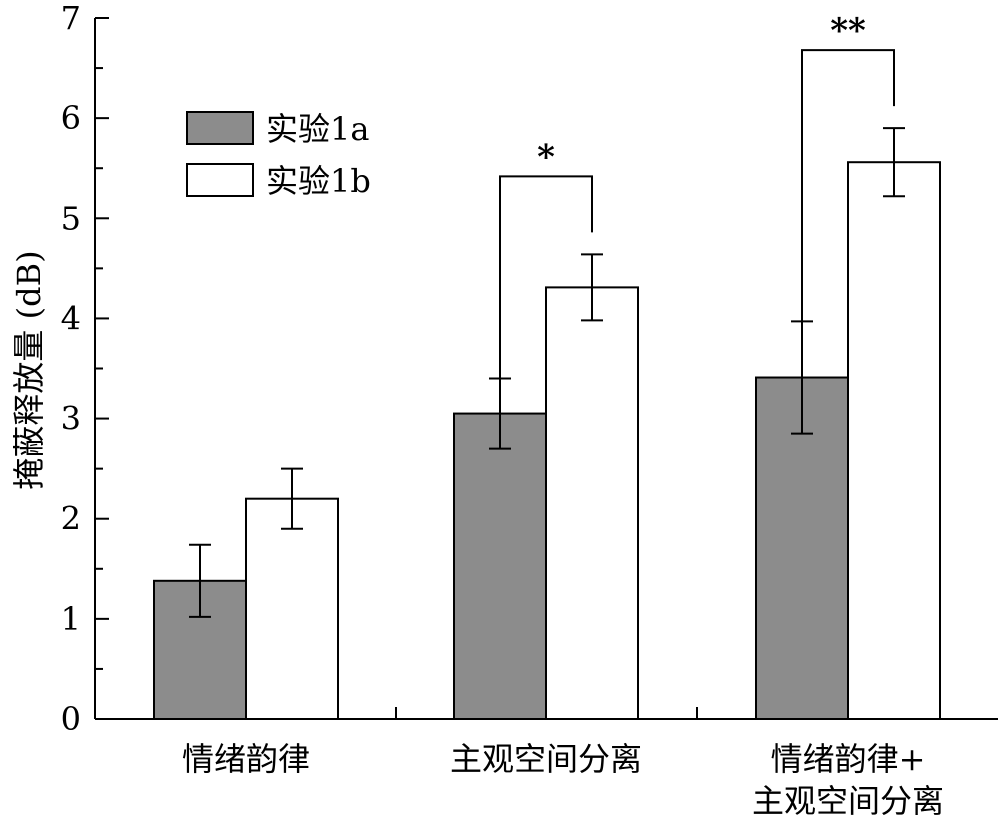 The height and width of the screenshot is (833, 1000). What do you see at coordinates (71, 318) in the screenshot?
I see `y-tick-label: 4` at bounding box center [71, 318].